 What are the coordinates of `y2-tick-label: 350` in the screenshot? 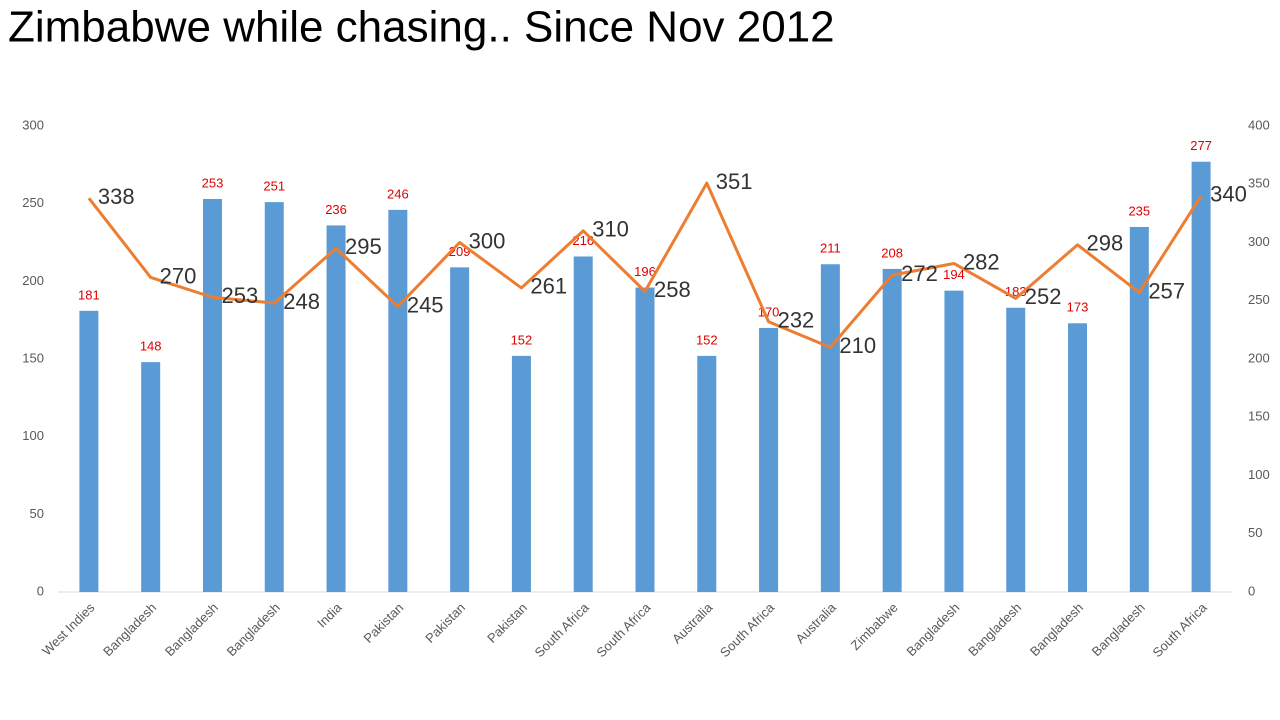 It's located at (1259, 183).